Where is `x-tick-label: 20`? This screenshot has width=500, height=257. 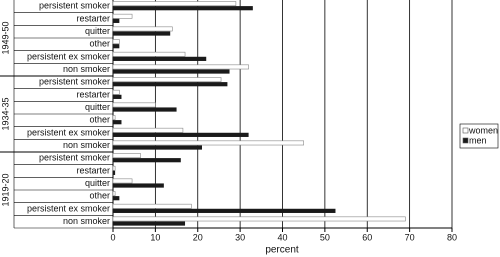 x-tick-label: 20 is located at coordinates (198, 237).